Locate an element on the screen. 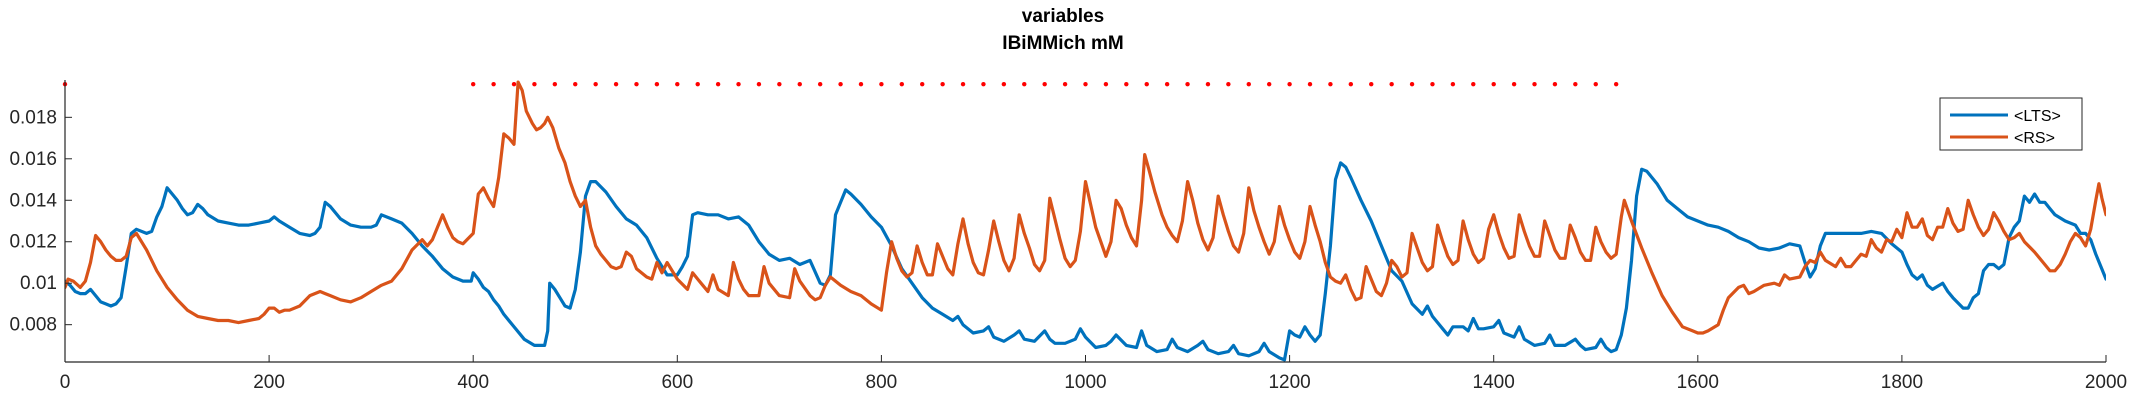  x-tick-label: 1600 is located at coordinates (1698, 382).